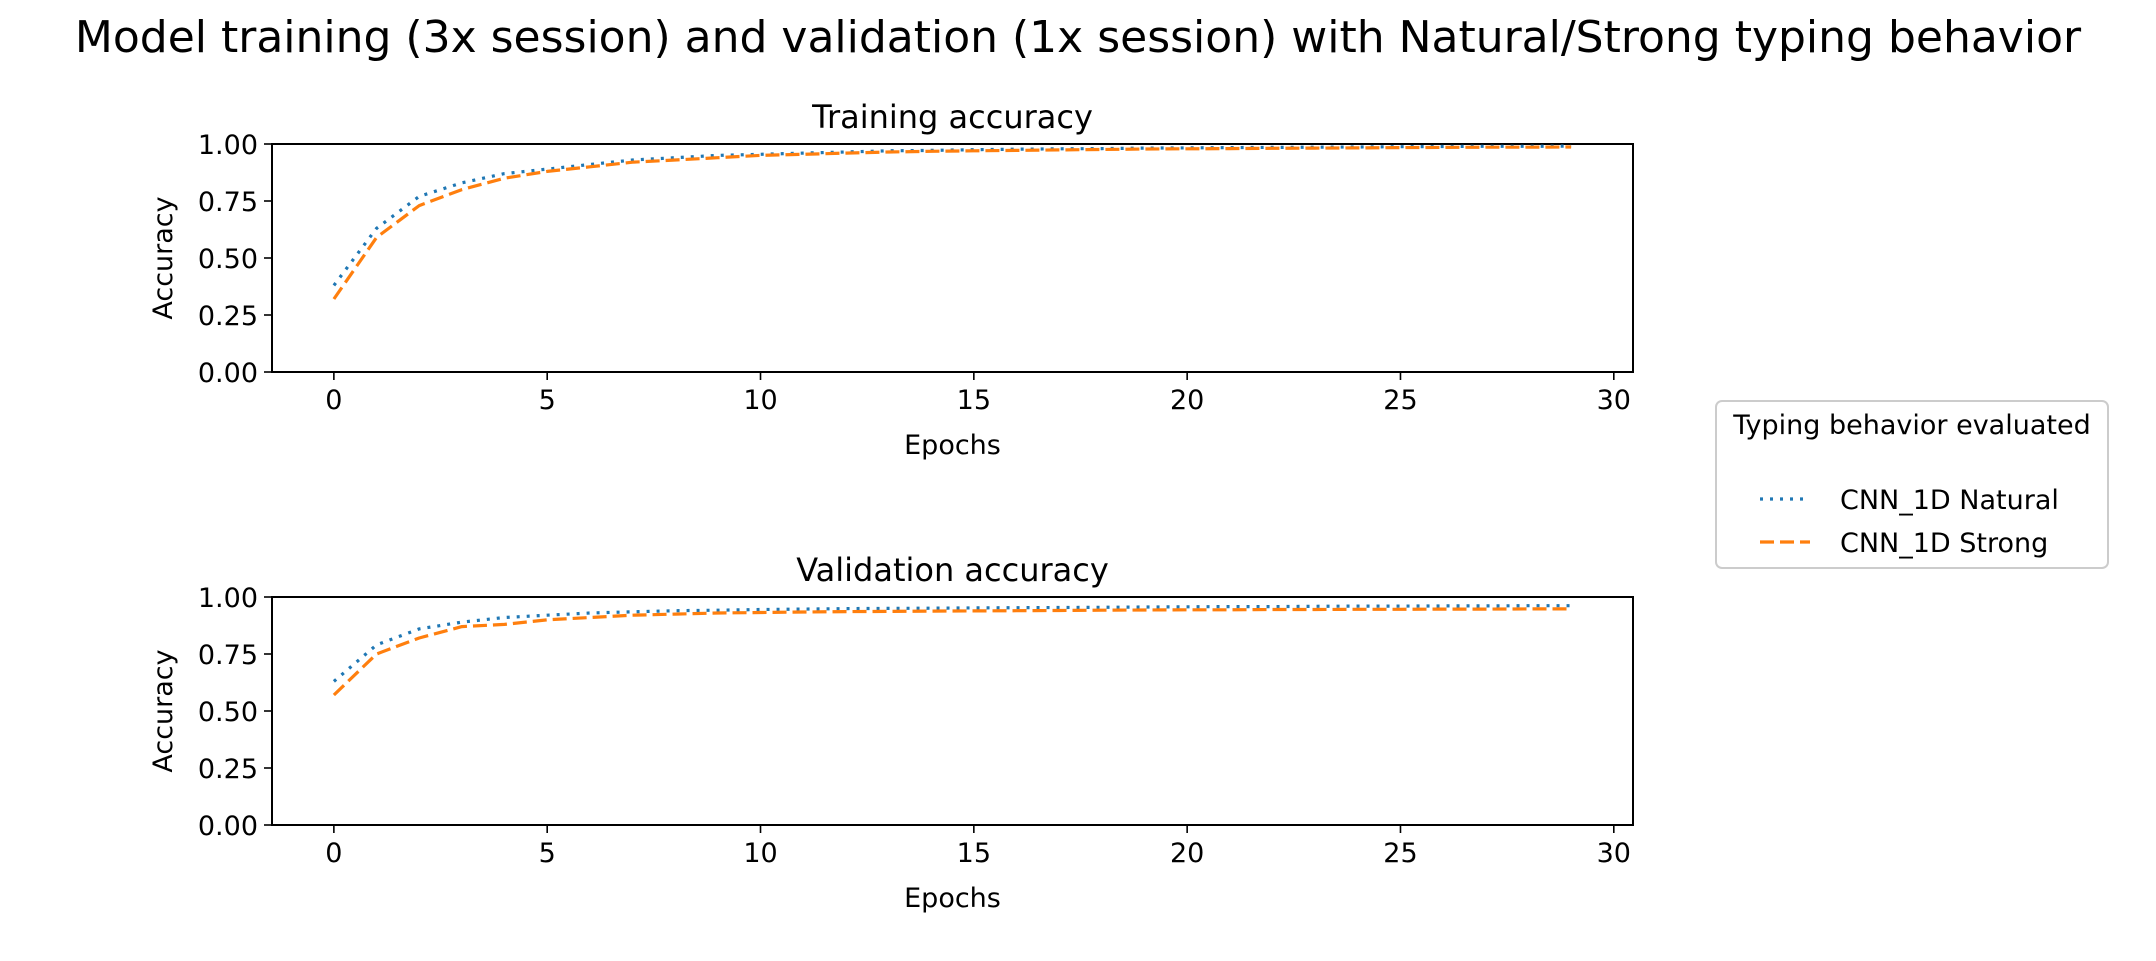  Describe the element at coordinates (952, 570) in the screenshot. I see `chart-title: Validation accuracy` at that location.